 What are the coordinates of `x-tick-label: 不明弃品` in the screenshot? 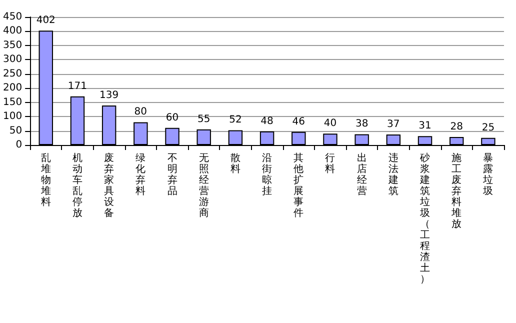 It's located at (172, 175).